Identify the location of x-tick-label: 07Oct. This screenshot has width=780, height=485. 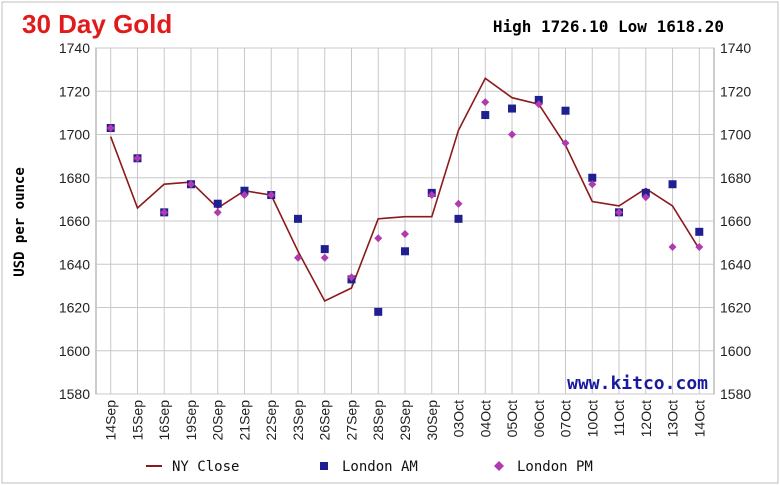
(566, 418).